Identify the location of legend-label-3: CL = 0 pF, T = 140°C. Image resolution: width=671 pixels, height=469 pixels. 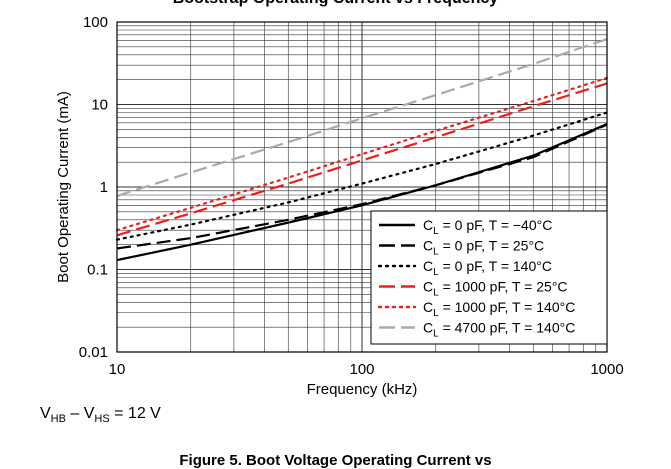
(487, 268).